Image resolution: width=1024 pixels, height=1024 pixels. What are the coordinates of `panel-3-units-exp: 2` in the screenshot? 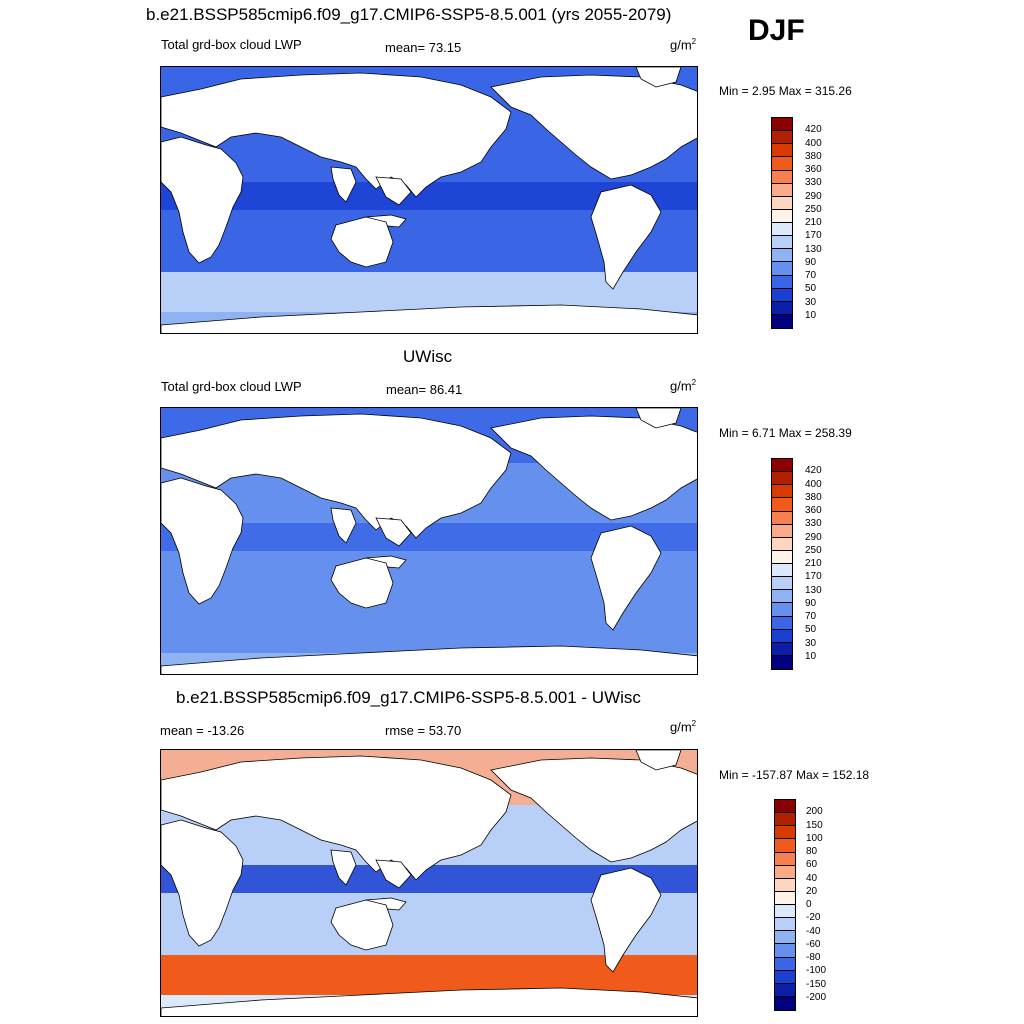 It's located at (694, 723).